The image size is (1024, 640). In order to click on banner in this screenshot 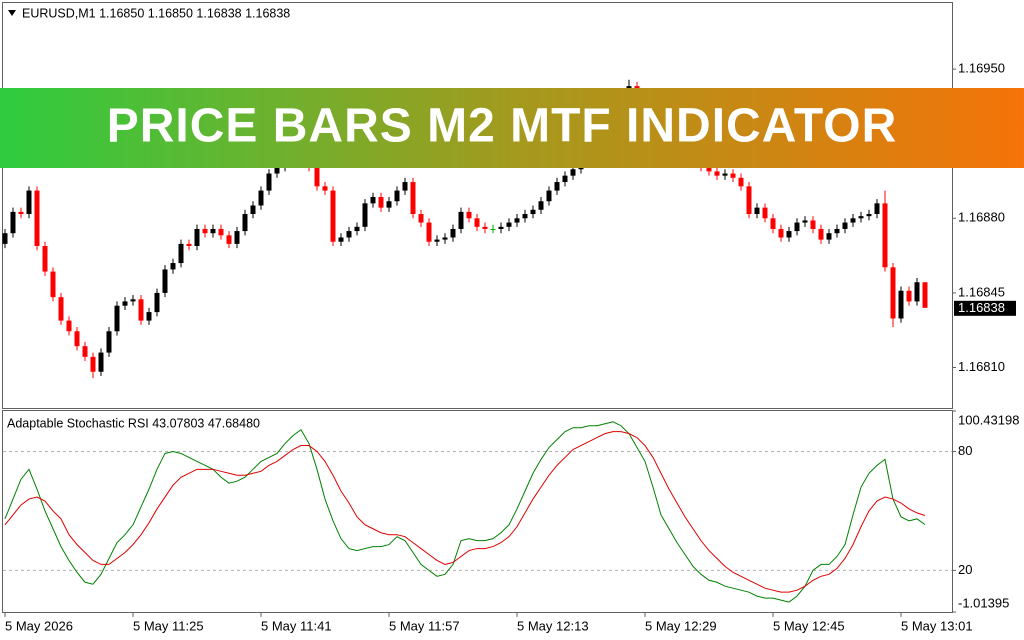, I will do `click(512, 128)`.